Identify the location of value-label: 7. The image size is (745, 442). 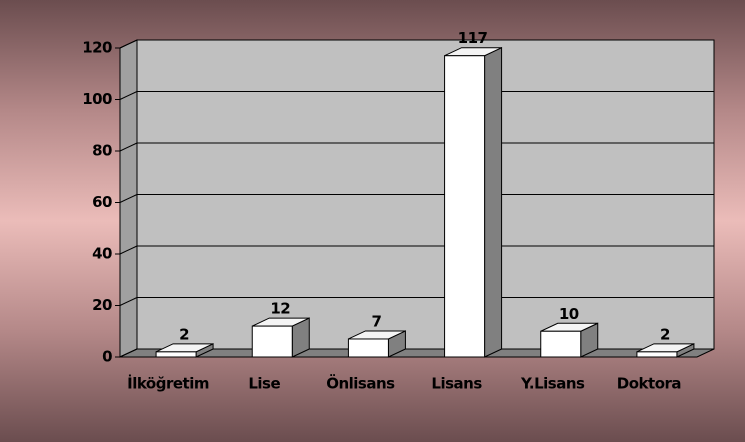
(376, 321).